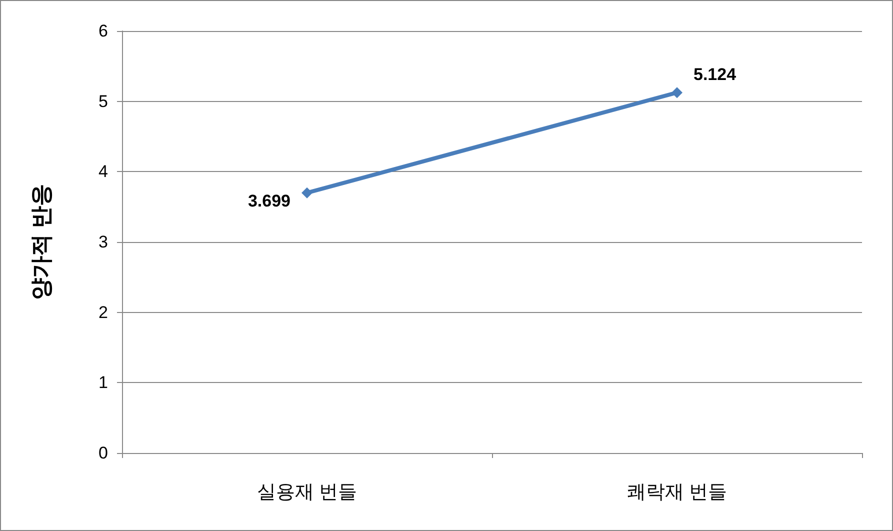 Image resolution: width=893 pixels, height=531 pixels. I want to click on x-tick-label: 쾌락재 번들, so click(677, 492).